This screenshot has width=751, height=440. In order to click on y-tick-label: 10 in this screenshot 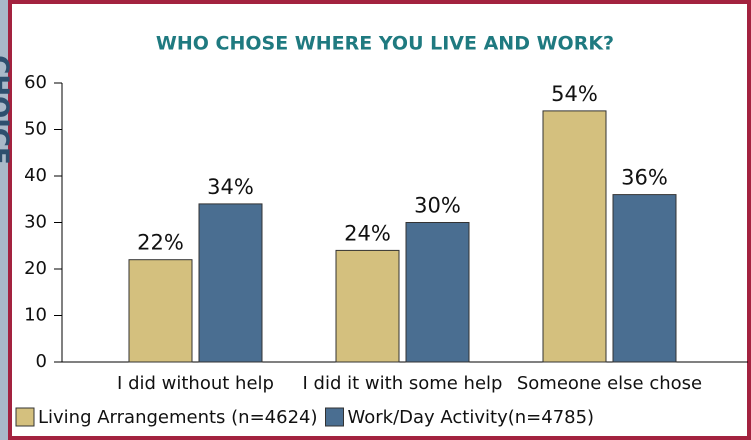, I will do `click(35, 315)`.